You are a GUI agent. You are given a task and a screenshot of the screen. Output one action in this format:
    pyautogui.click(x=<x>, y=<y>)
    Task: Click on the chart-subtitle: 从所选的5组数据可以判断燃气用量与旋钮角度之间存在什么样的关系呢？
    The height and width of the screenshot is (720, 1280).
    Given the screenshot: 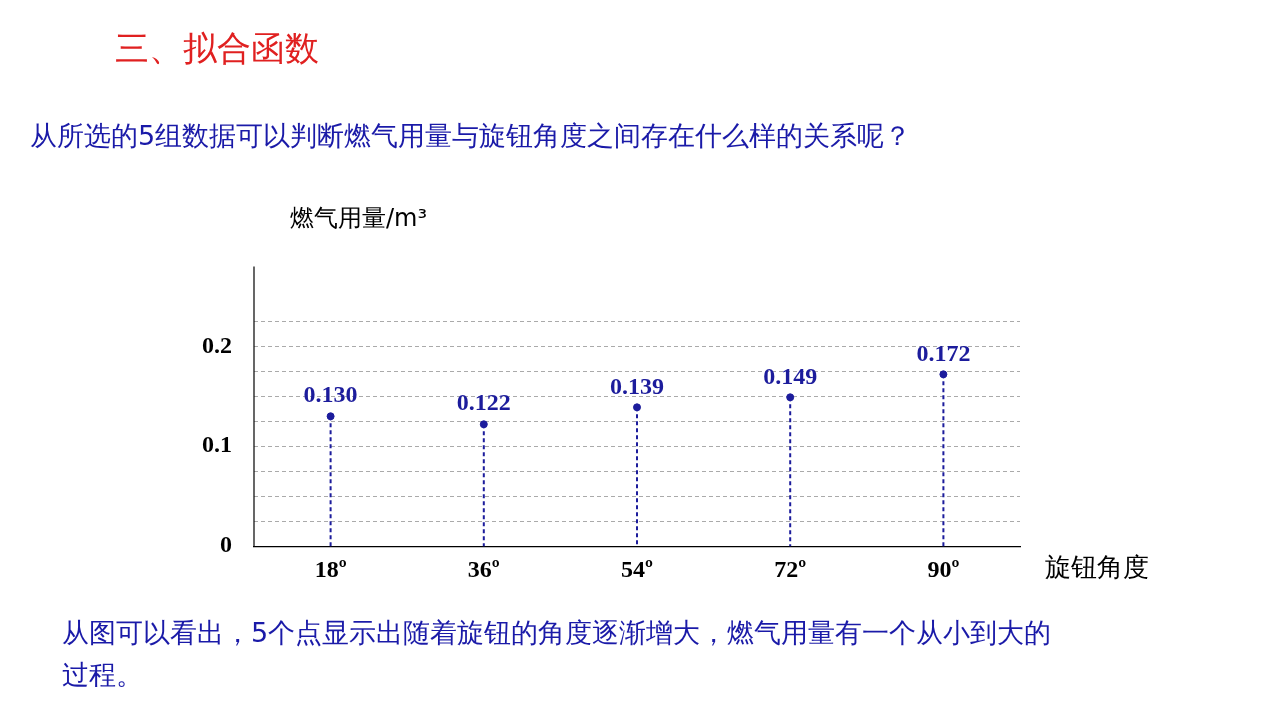 What is the action you would take?
    pyautogui.click(x=471, y=136)
    